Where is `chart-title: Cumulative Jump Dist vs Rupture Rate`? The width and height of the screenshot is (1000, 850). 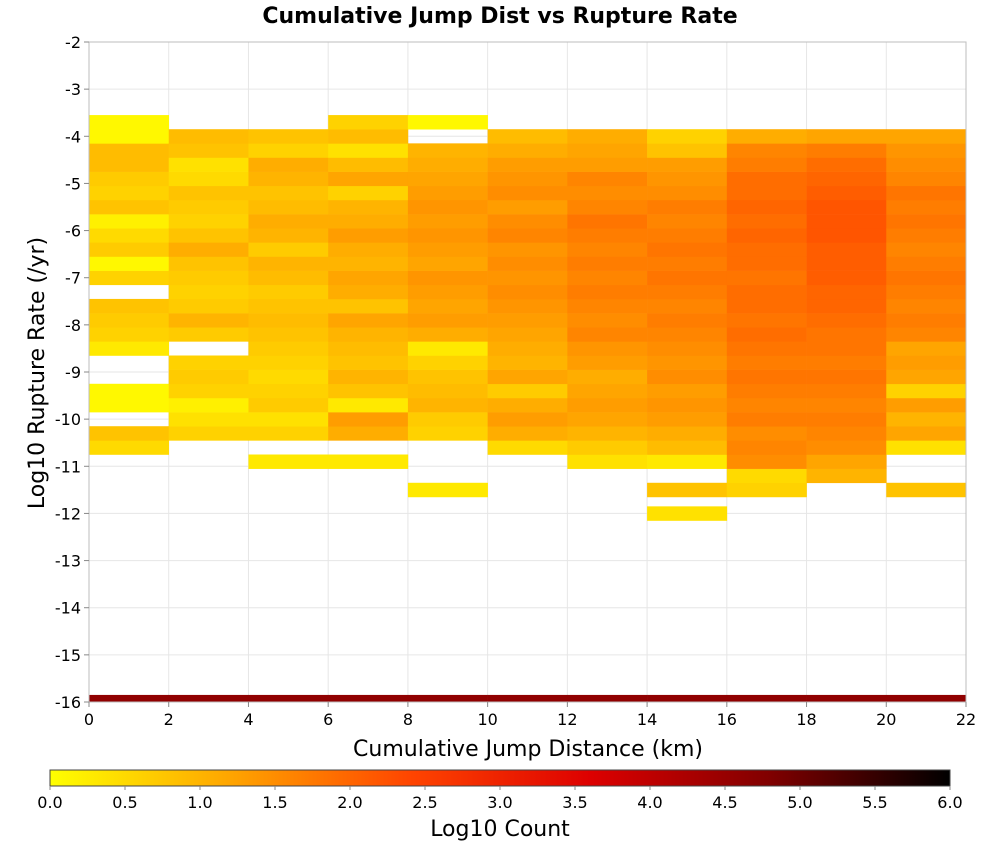 chart-title: Cumulative Jump Dist vs Rupture Rate is located at coordinates (499, 16).